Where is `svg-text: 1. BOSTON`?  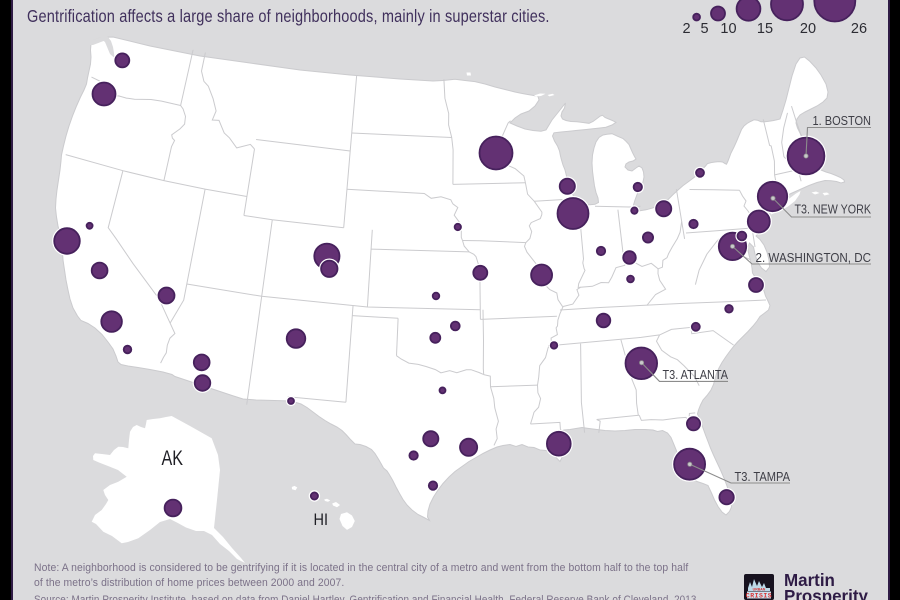
svg-text: 1. BOSTON is located at coordinates (842, 120).